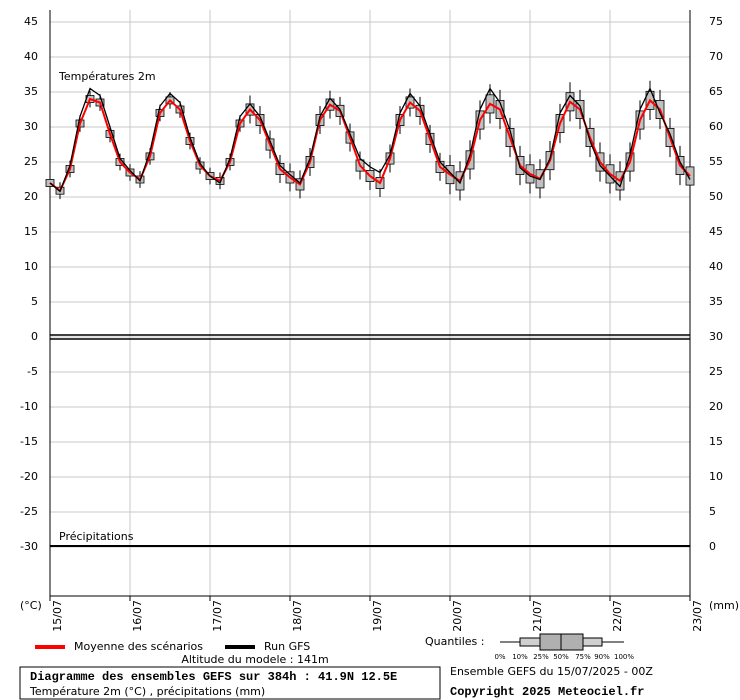 The image size is (740, 700). What do you see at coordinates (31, 266) in the screenshot?
I see `y-tick-label: 10` at bounding box center [31, 266].